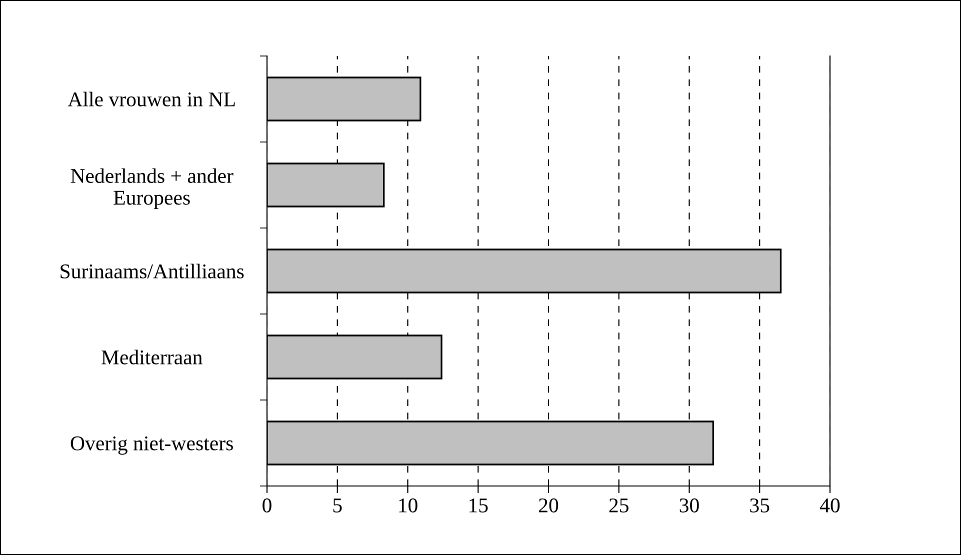 This screenshot has height=555, width=961. What do you see at coordinates (830, 505) in the screenshot?
I see `x-tick-label: 40` at bounding box center [830, 505].